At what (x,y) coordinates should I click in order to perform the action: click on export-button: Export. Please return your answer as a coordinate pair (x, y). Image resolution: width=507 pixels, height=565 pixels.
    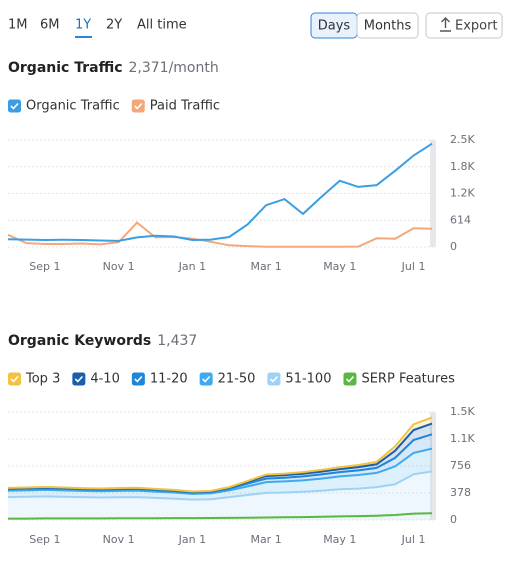
    Looking at the image, I should click on (476, 26).